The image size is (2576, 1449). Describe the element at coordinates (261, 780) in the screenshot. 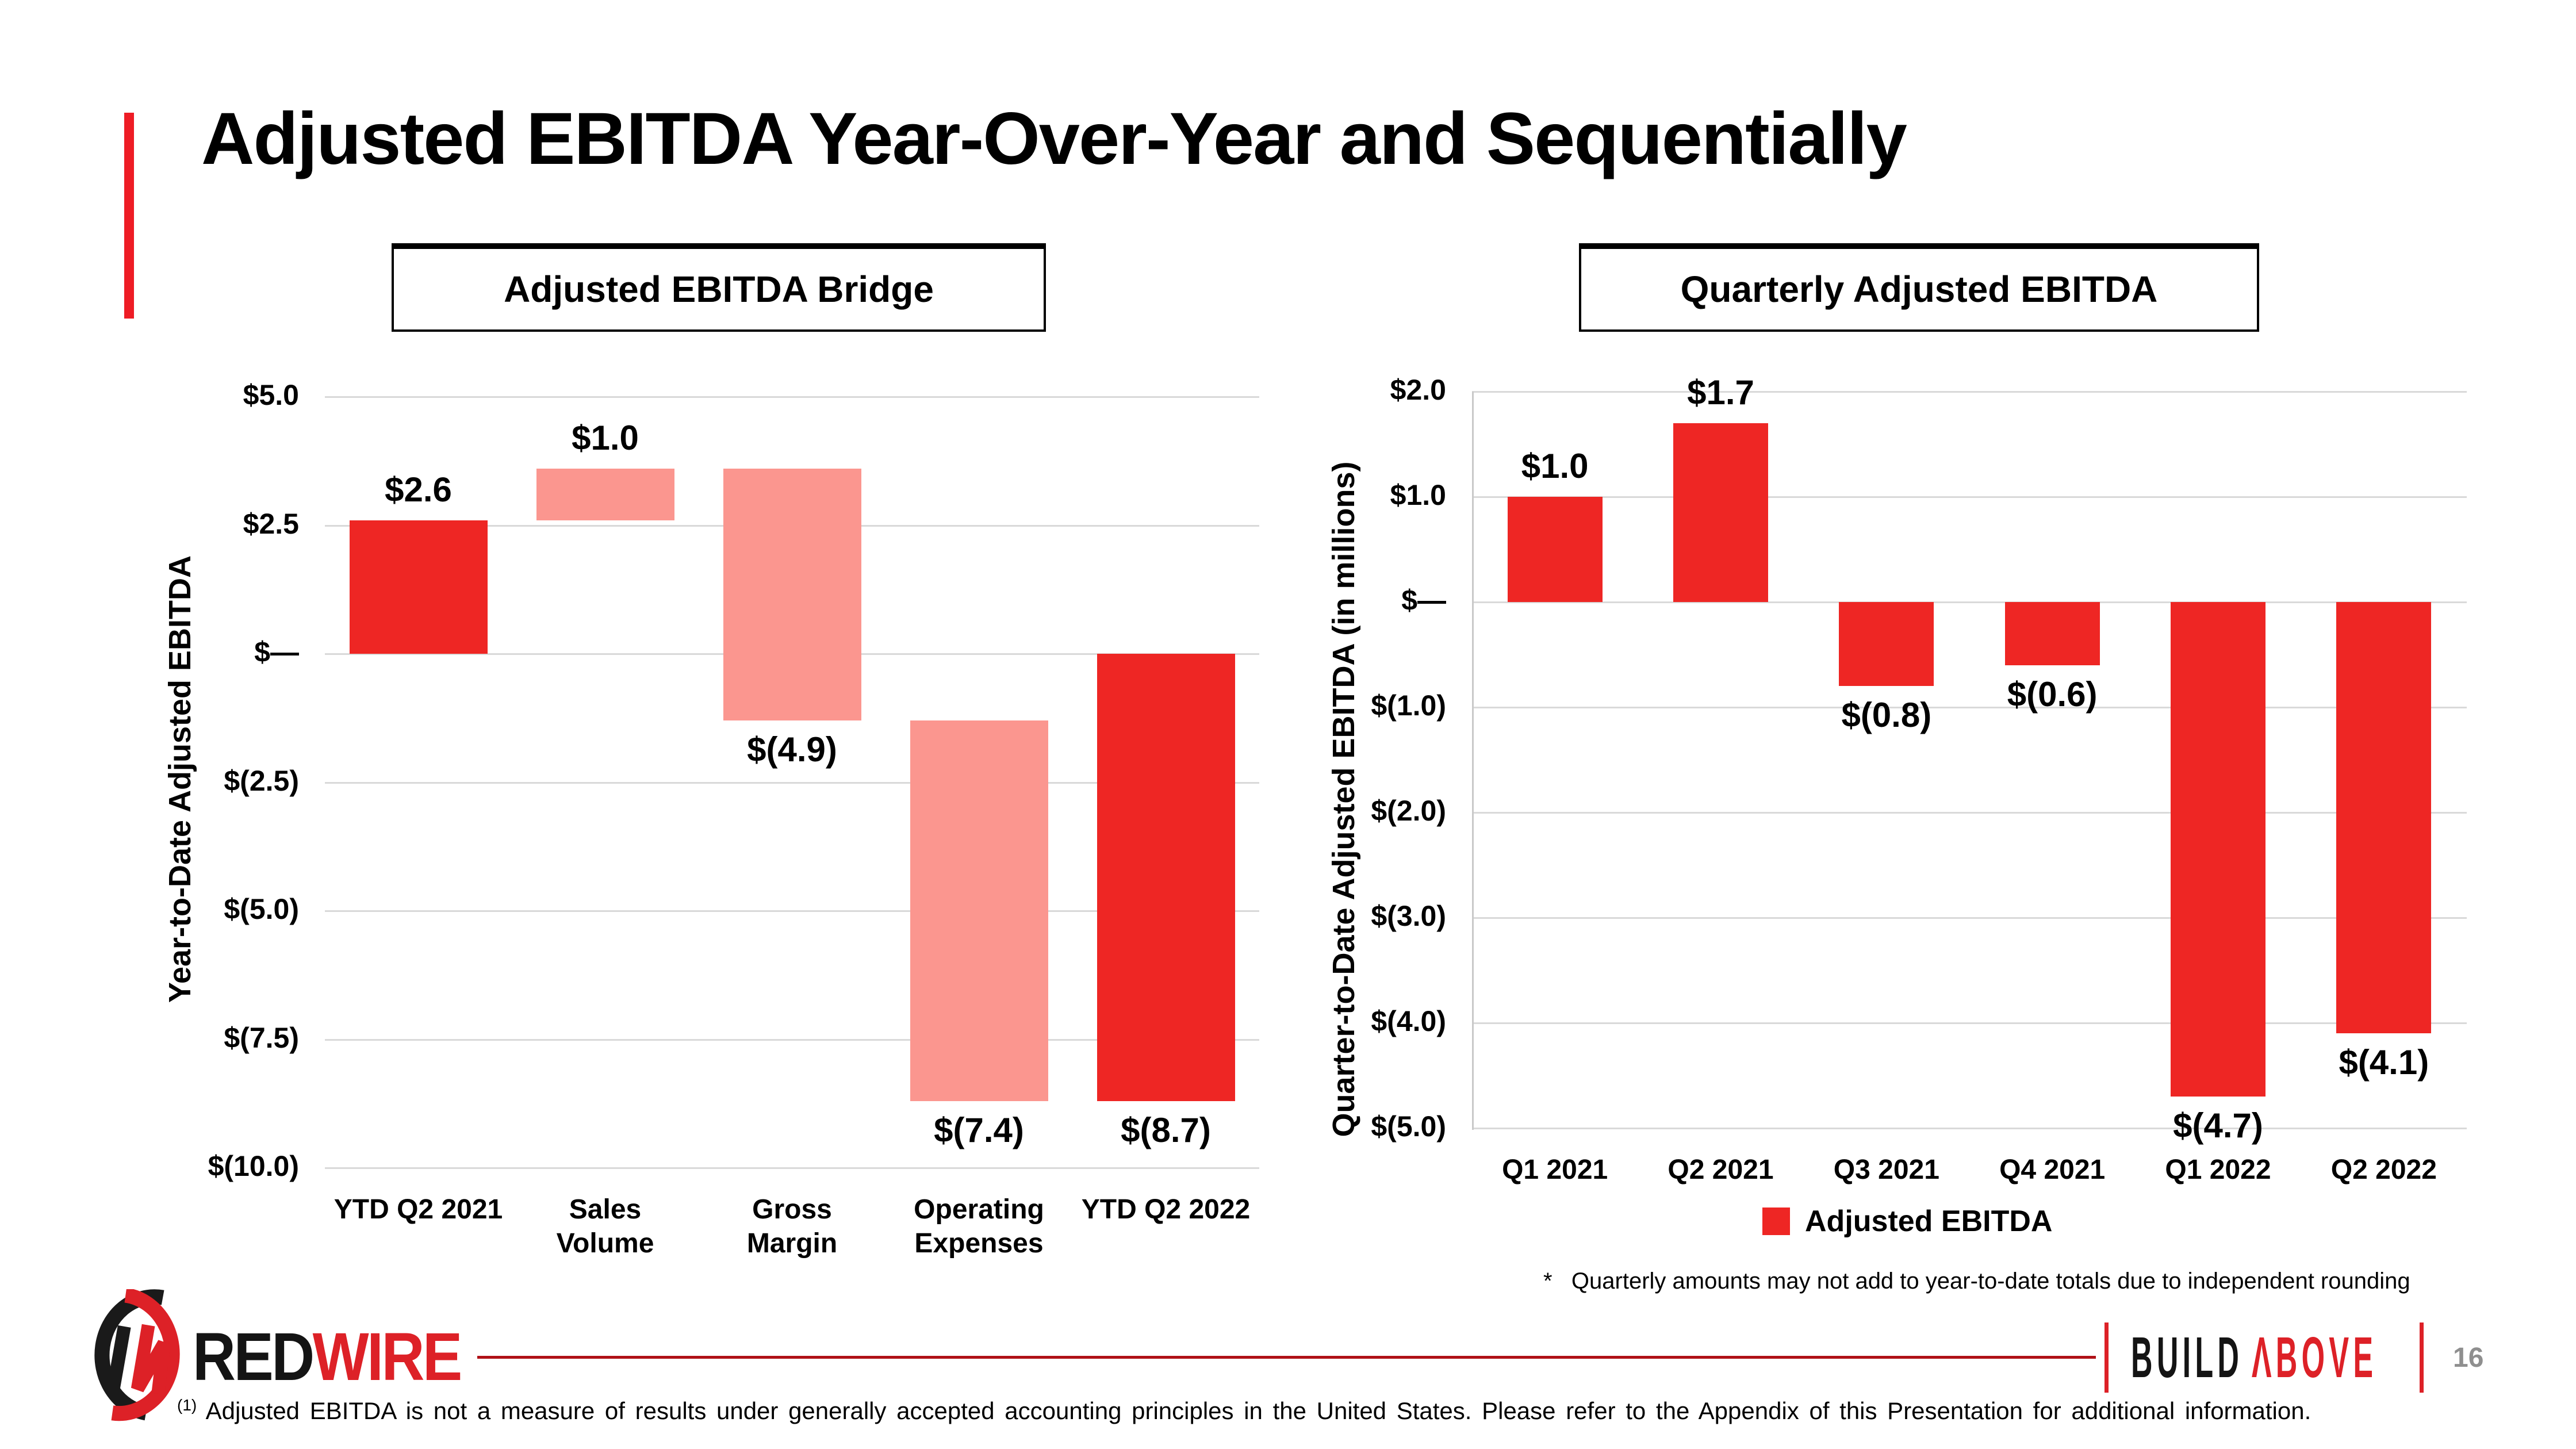

I see `y-tick-label: $(2.5)` at that location.